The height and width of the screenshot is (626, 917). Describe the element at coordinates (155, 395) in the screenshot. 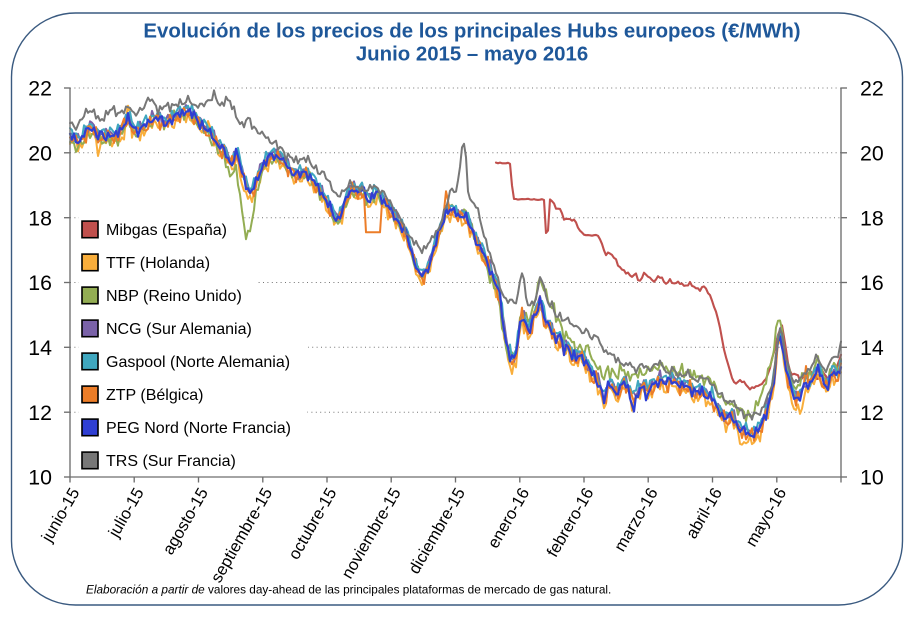

I see `svg-text: ZTP (Bélgica)` at that location.